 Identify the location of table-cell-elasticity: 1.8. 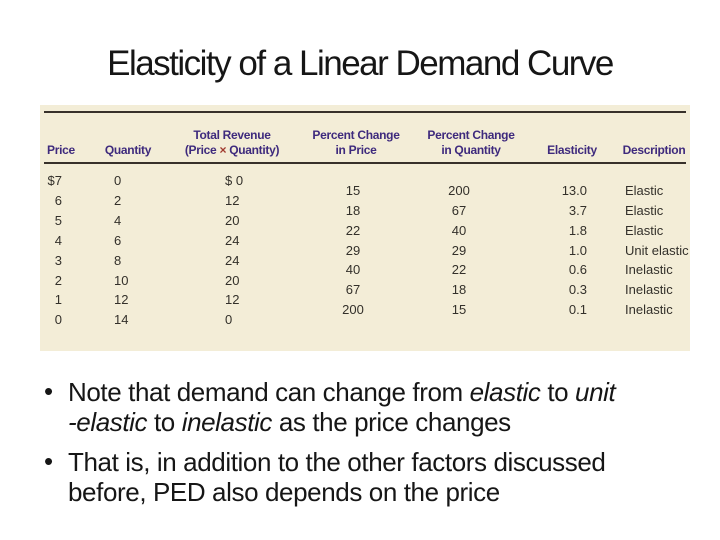
(577, 230).